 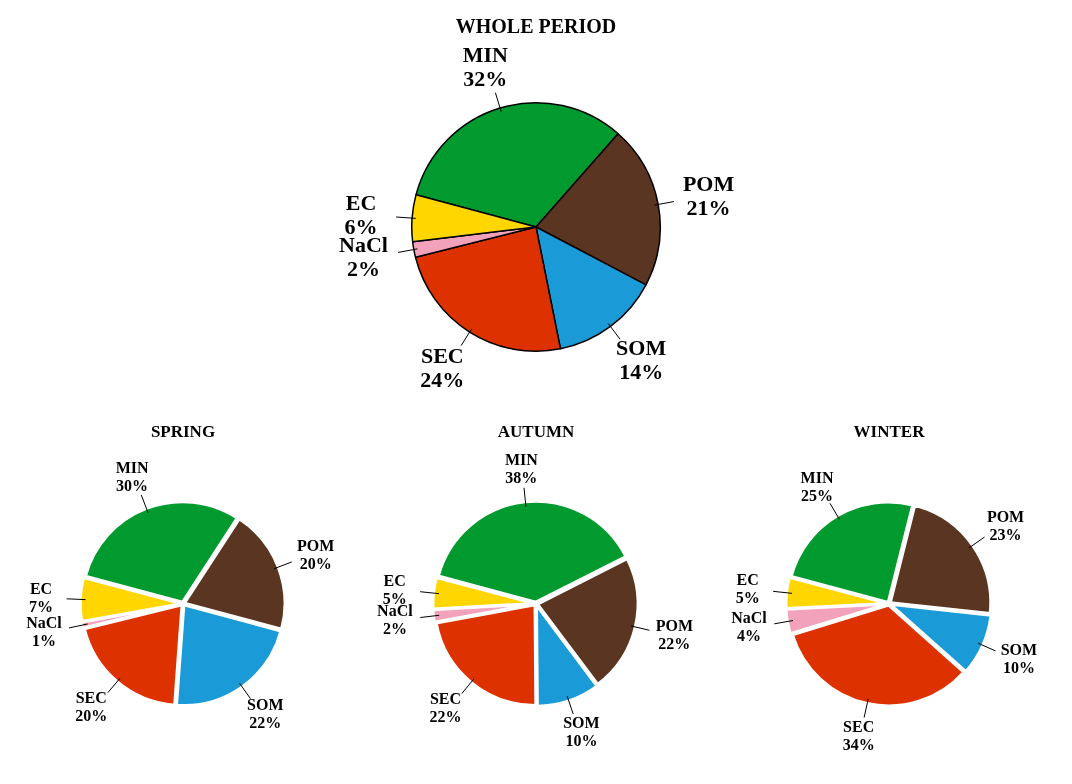 What do you see at coordinates (536, 26) in the screenshot?
I see `chart-title: WHOLE PERIOD` at bounding box center [536, 26].